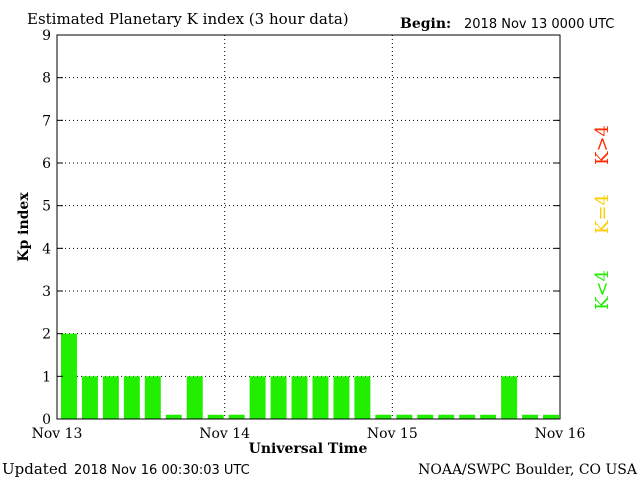 The height and width of the screenshot is (480, 640). I want to click on kp-bar: Nov 13 21: 0, so click(215, 416).